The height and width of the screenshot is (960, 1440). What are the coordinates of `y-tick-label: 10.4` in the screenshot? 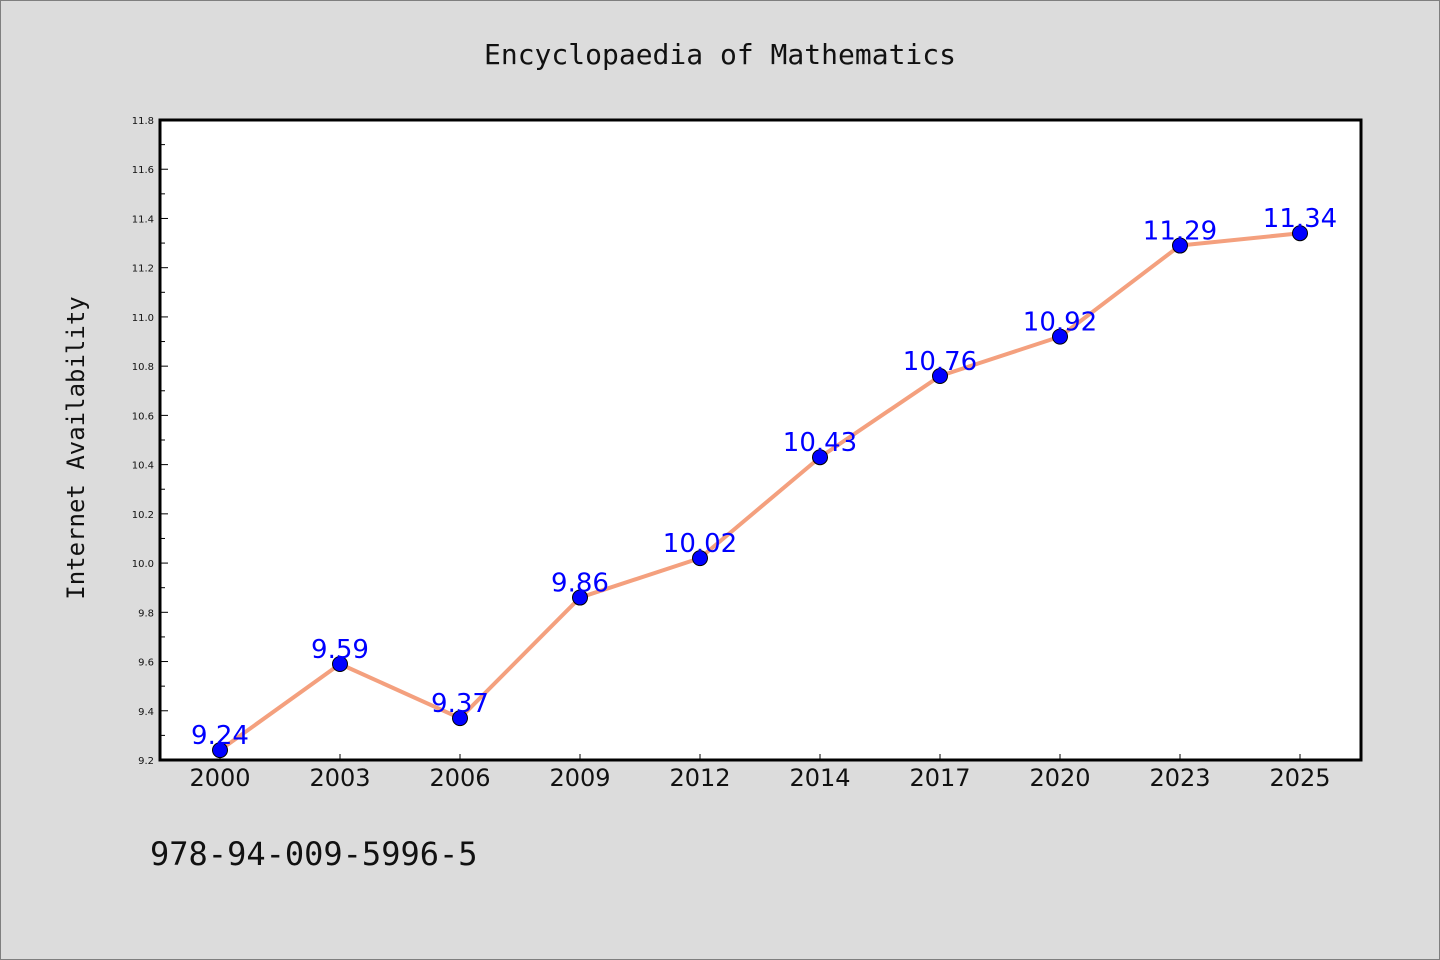 It's located at (143, 466).